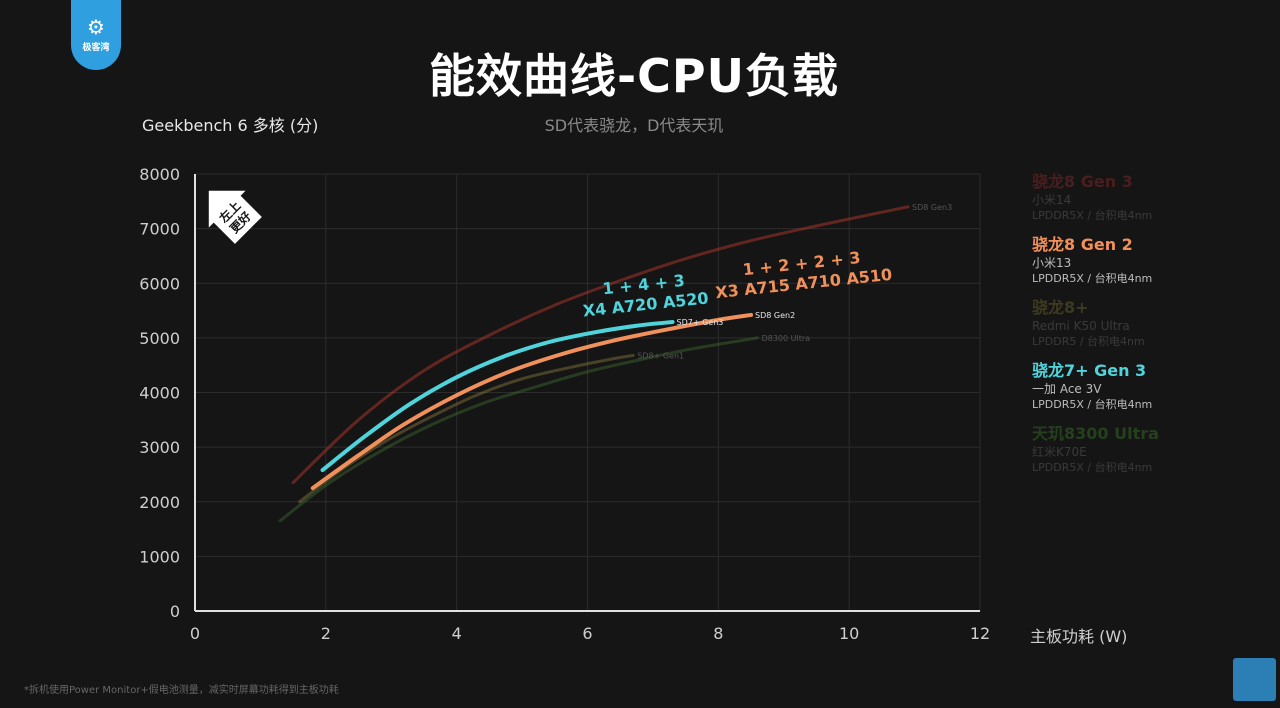 The width and height of the screenshot is (1280, 708). Describe the element at coordinates (235, 217) in the screenshot. I see `better-badge: 左上 更好` at that location.